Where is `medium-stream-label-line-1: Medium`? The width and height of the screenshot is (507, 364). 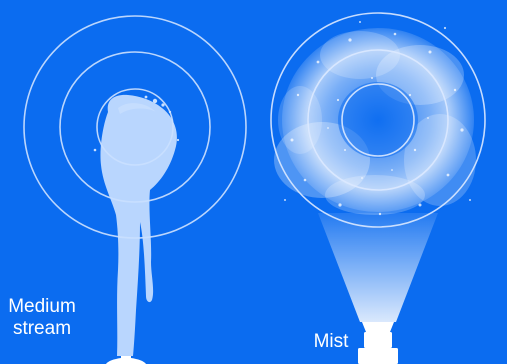 medium-stream-label-line-1: Medium is located at coordinates (42, 306).